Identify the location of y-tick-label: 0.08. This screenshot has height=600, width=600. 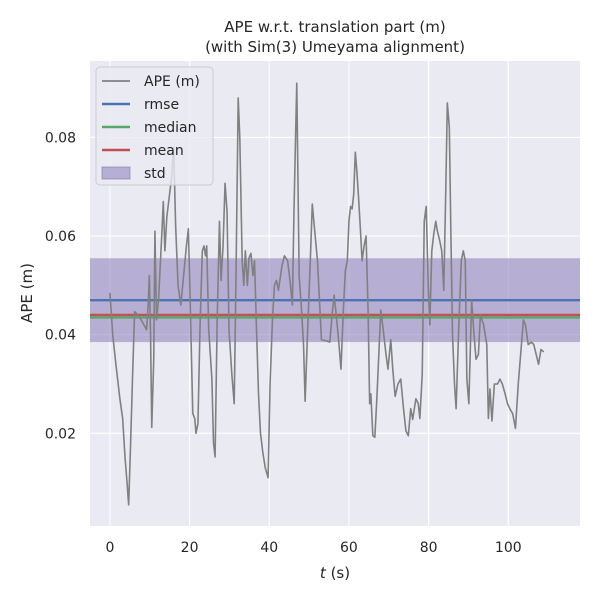
(60, 138).